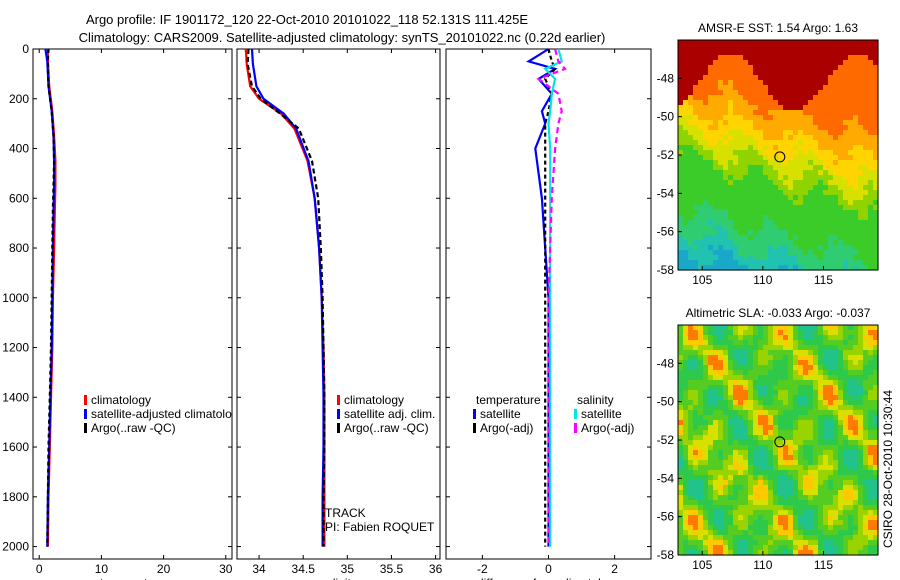 The width and height of the screenshot is (900, 580). Describe the element at coordinates (607, 428) in the screenshot. I see `difference-legend-entry-label: Argo(-adj)` at that location.